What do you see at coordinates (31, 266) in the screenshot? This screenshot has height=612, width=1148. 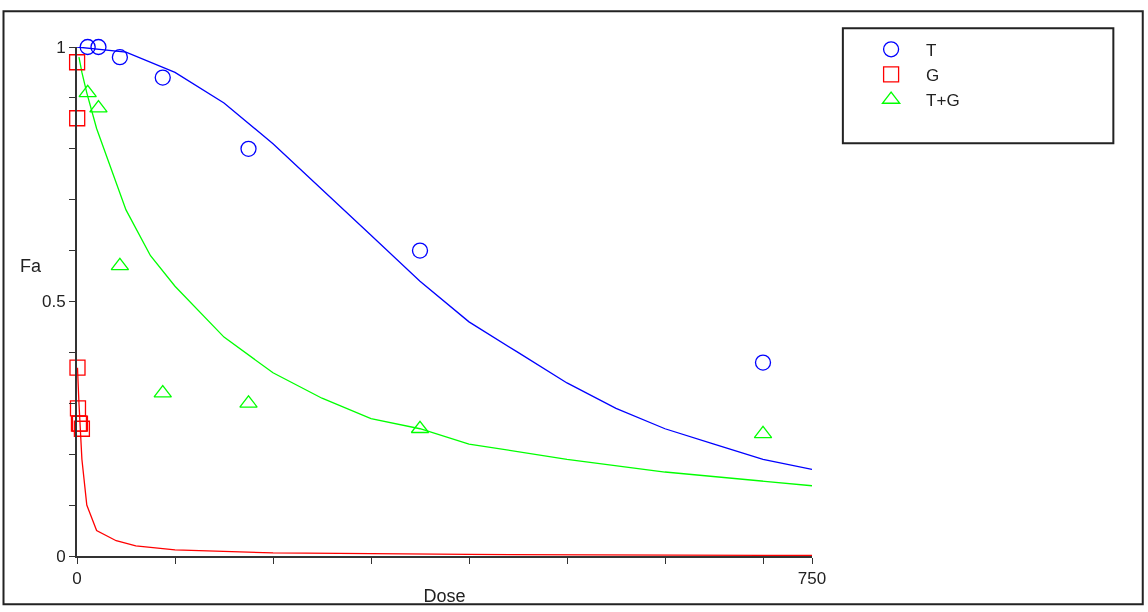 I see `y-axis-title: Fa` at bounding box center [31, 266].